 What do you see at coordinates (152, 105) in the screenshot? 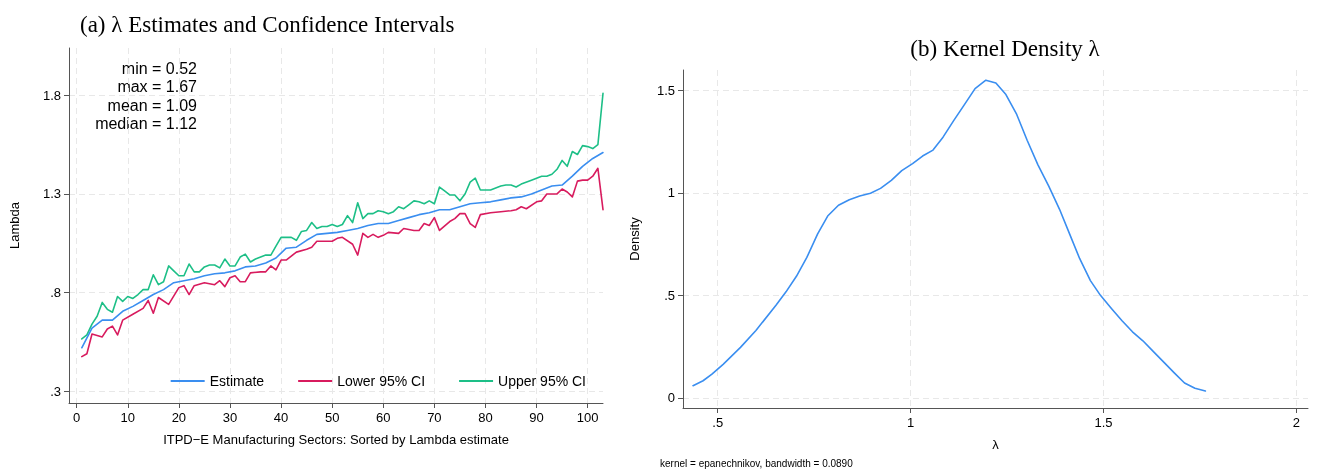
I see `annotation: mean = 1.09` at bounding box center [152, 105].